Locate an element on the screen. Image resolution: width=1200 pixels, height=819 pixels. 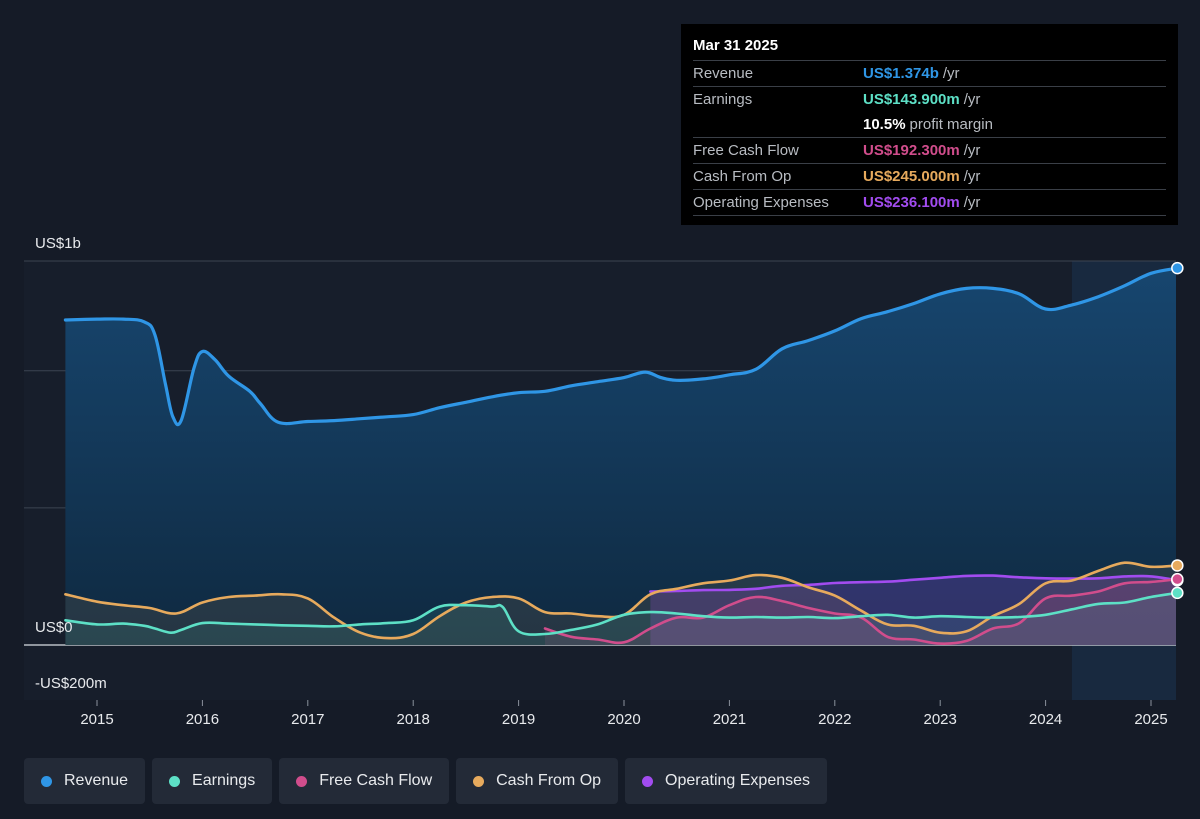
tooltip-row-value: US$1.374b is located at coordinates (901, 73).